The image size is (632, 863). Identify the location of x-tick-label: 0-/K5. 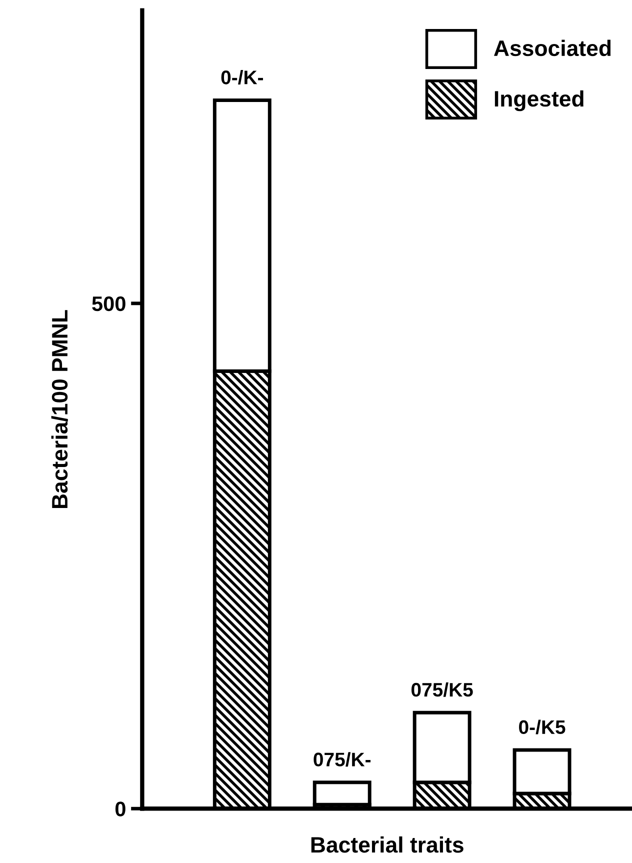
(542, 727).